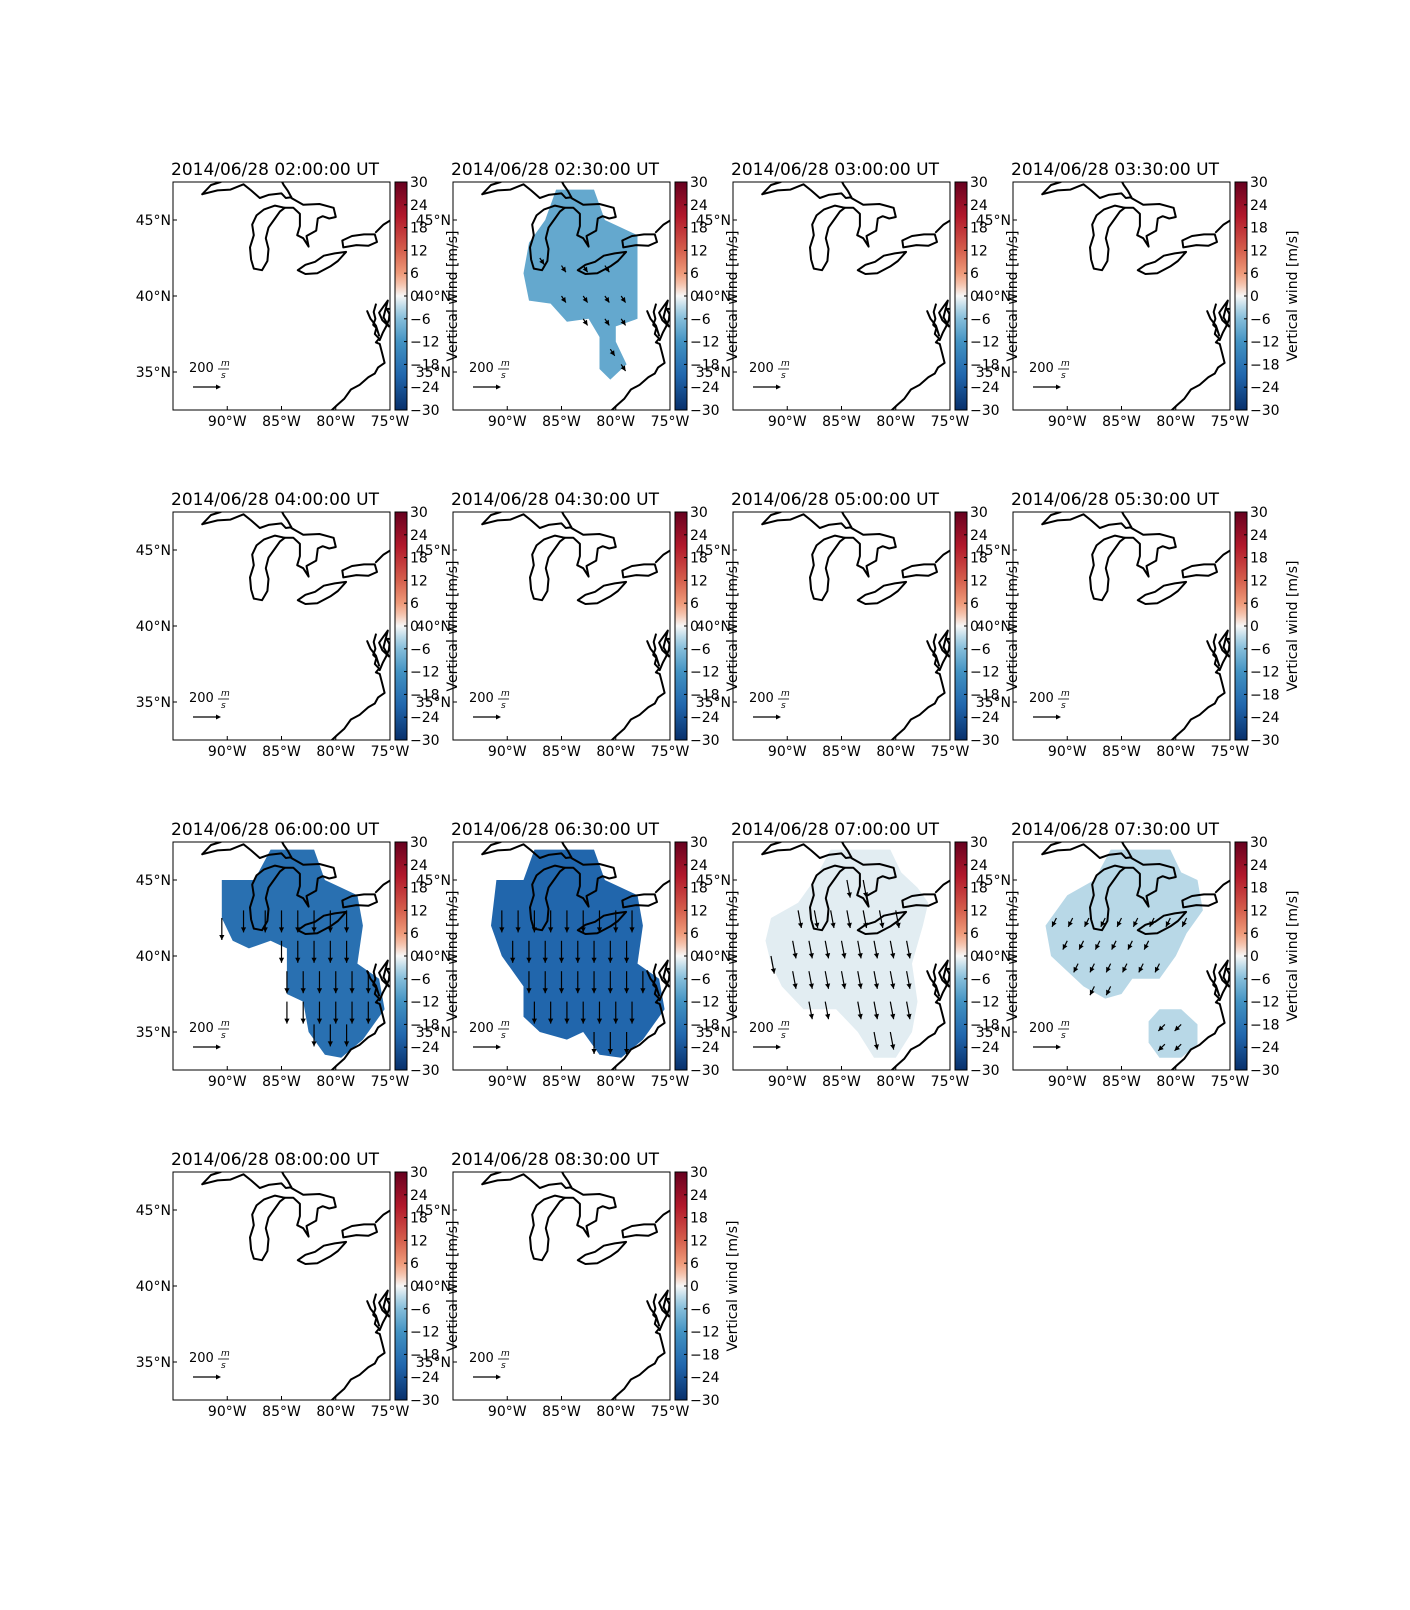 Image resolution: width=1410 pixels, height=1610 pixels. Describe the element at coordinates (1115, 830) in the screenshot. I see `panel-title: 2014/06/28 07:30:00 UT` at that location.